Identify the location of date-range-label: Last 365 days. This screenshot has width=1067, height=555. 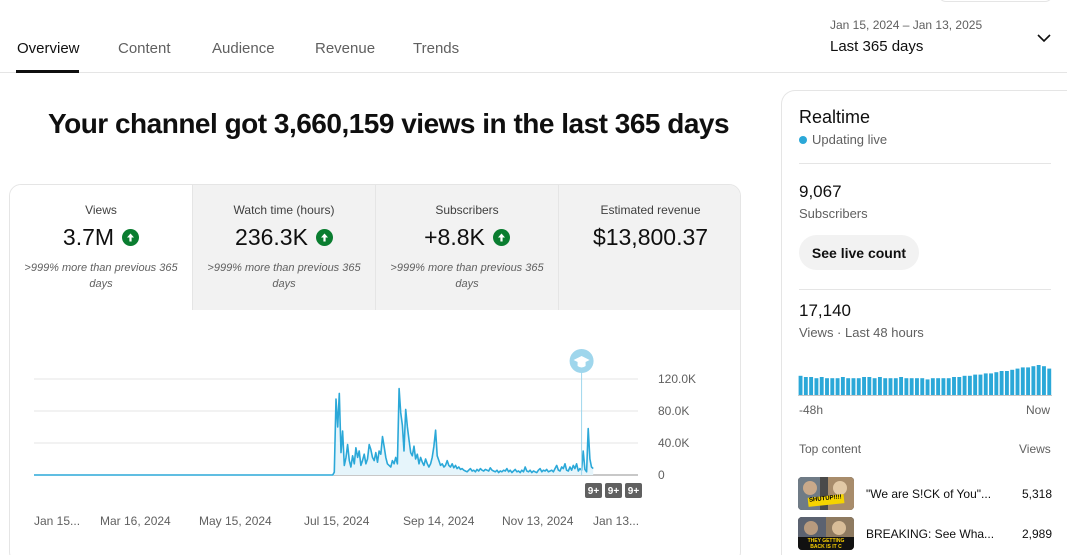
(877, 46).